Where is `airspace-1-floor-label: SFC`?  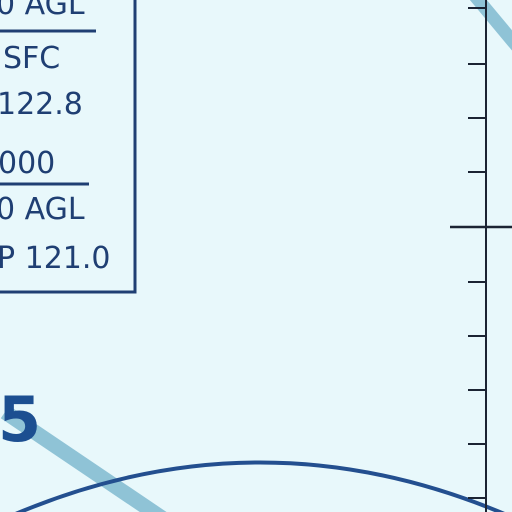 airspace-1-floor-label: SFC is located at coordinates (32, 58).